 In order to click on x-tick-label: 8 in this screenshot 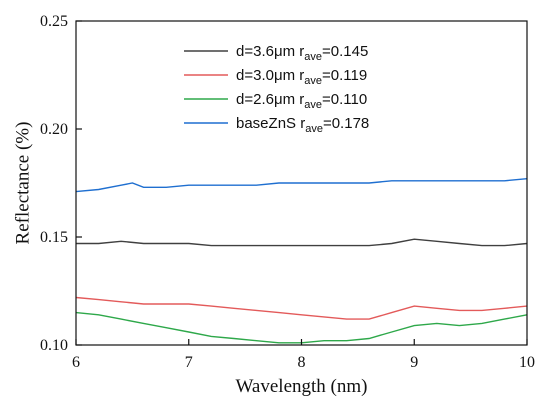, I will do `click(302, 362)`.